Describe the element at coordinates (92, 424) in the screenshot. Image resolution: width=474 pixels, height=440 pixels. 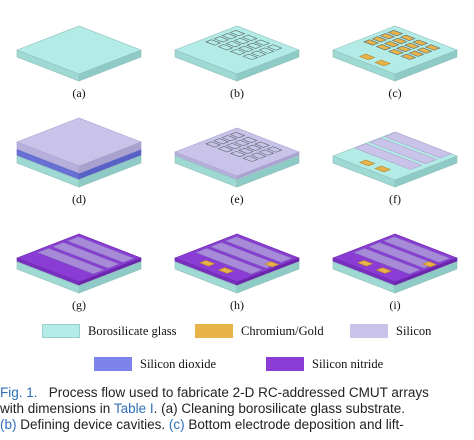
I see `caption-step-b-text: Defining device cavities.` at that location.